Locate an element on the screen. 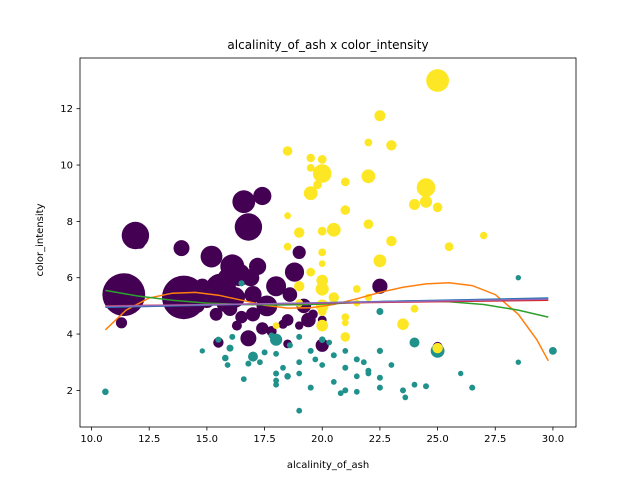  x-axis: 10.0 12.5 15.0 17.5 20.0 22.5 25.0 27.5 30.0 is located at coordinates (322, 436).